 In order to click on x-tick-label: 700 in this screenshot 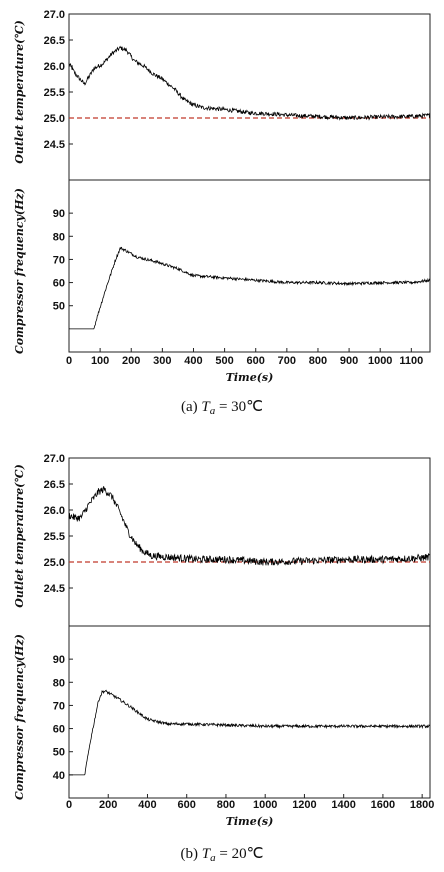, I will do `click(287, 361)`.